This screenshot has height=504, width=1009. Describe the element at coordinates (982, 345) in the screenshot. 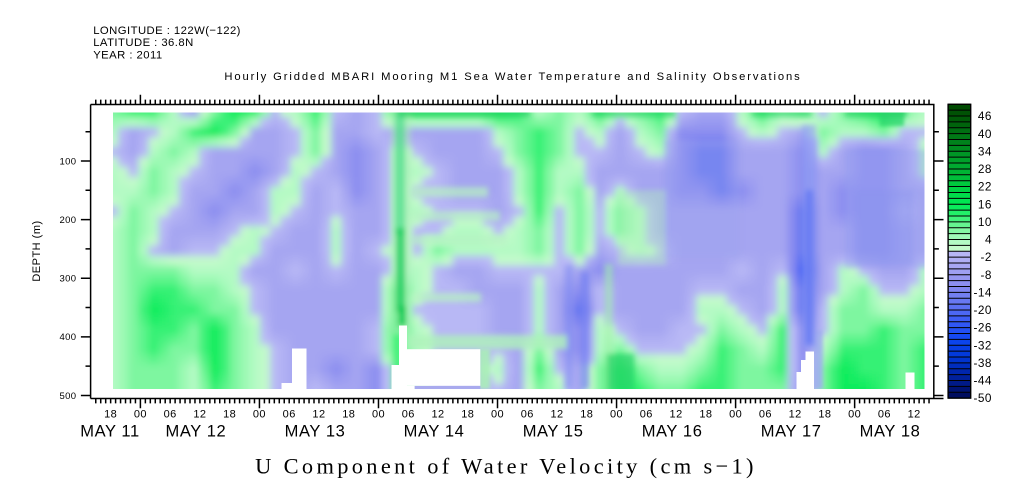

I see `svg-text: -32` at that location.